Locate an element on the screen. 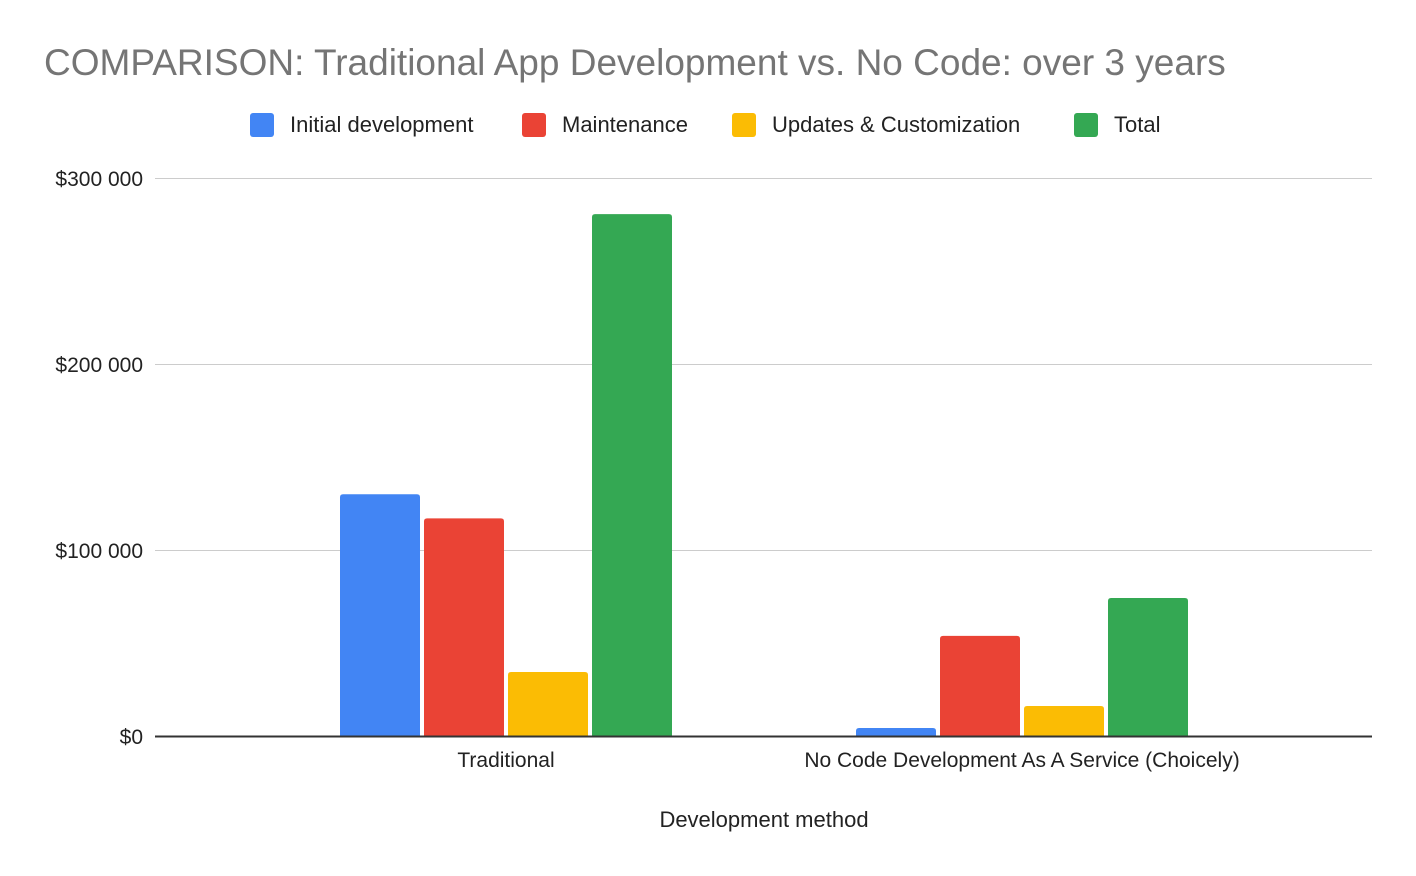 The width and height of the screenshot is (1416, 876). y-tick-label: $200 000 is located at coordinates (99, 365).